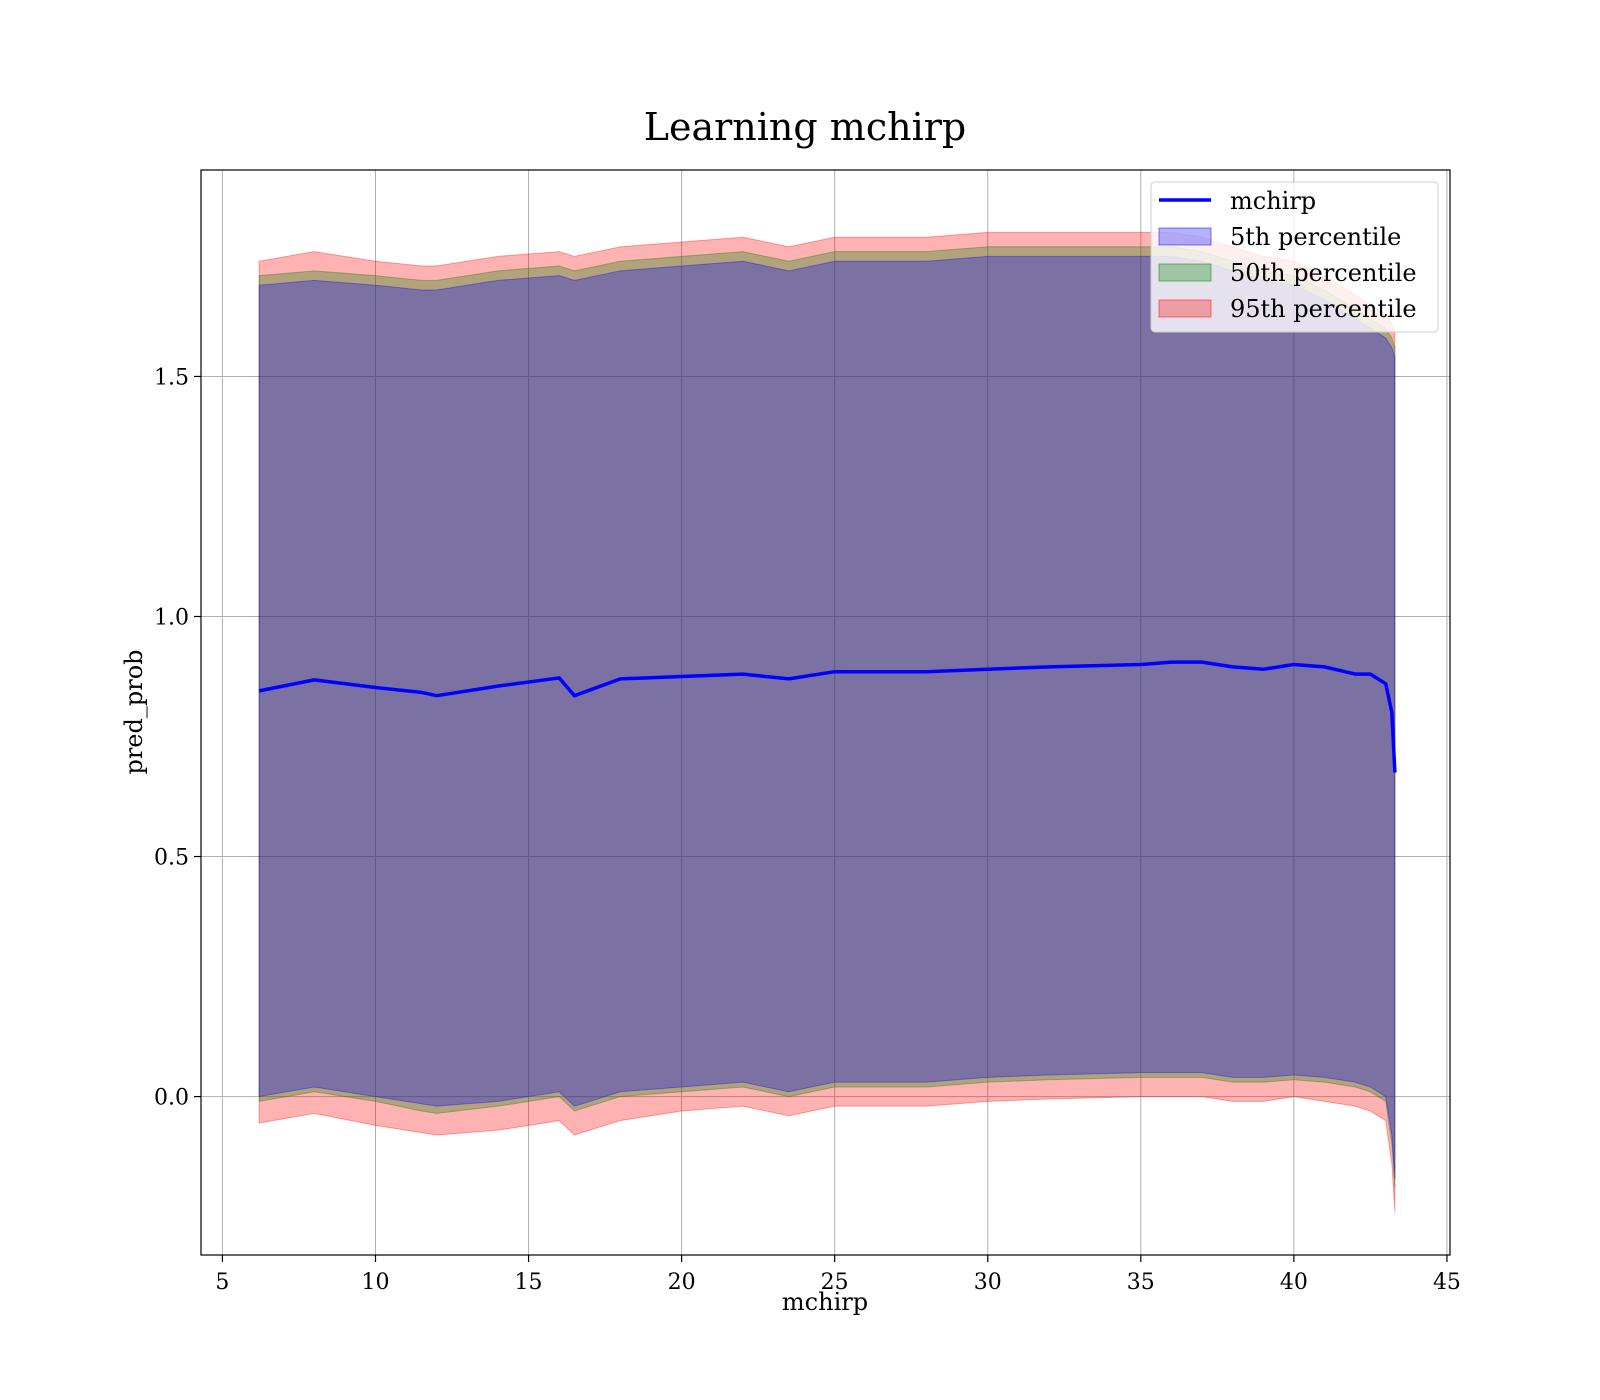  What do you see at coordinates (171, 377) in the screenshot?
I see `y-tick-label: 1.5` at bounding box center [171, 377].